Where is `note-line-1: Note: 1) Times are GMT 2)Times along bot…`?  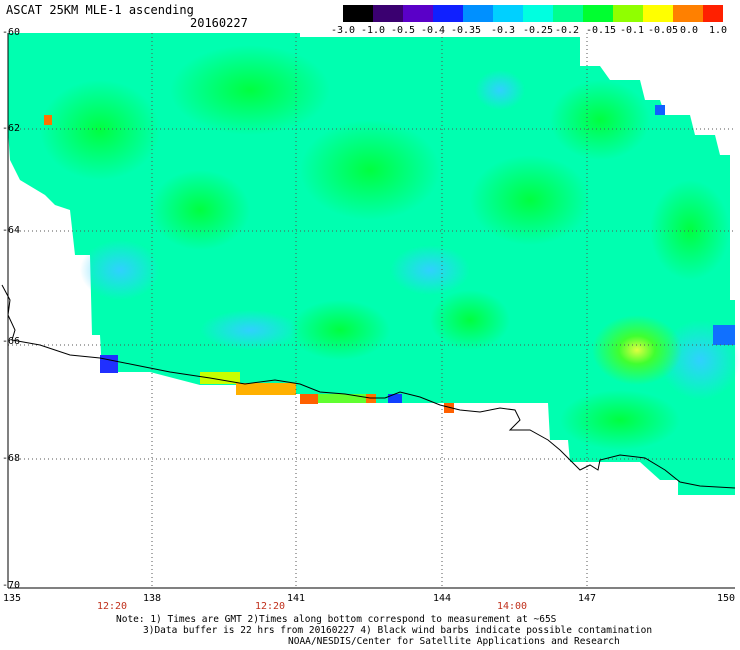 note-line-1: Note: 1) Times are GMT 2)Times along bot… is located at coordinates (336, 619).